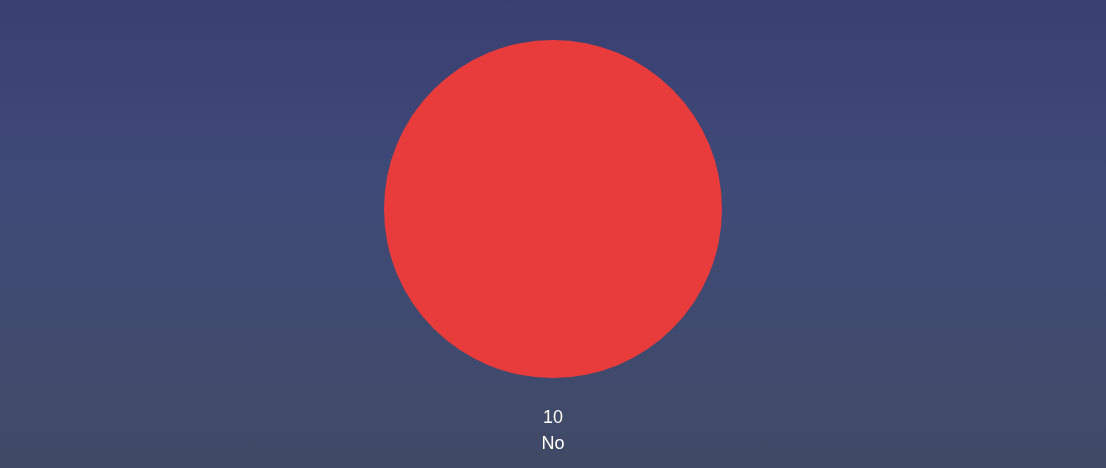 This screenshot has height=468, width=1106. What do you see at coordinates (553, 442) in the screenshot?
I see `slice-label: No` at bounding box center [553, 442].